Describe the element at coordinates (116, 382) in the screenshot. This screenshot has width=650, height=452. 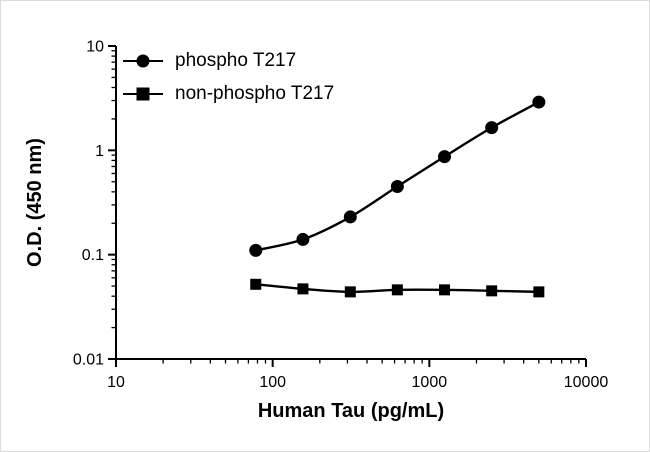
I see `x-tick-label: 10` at that location.